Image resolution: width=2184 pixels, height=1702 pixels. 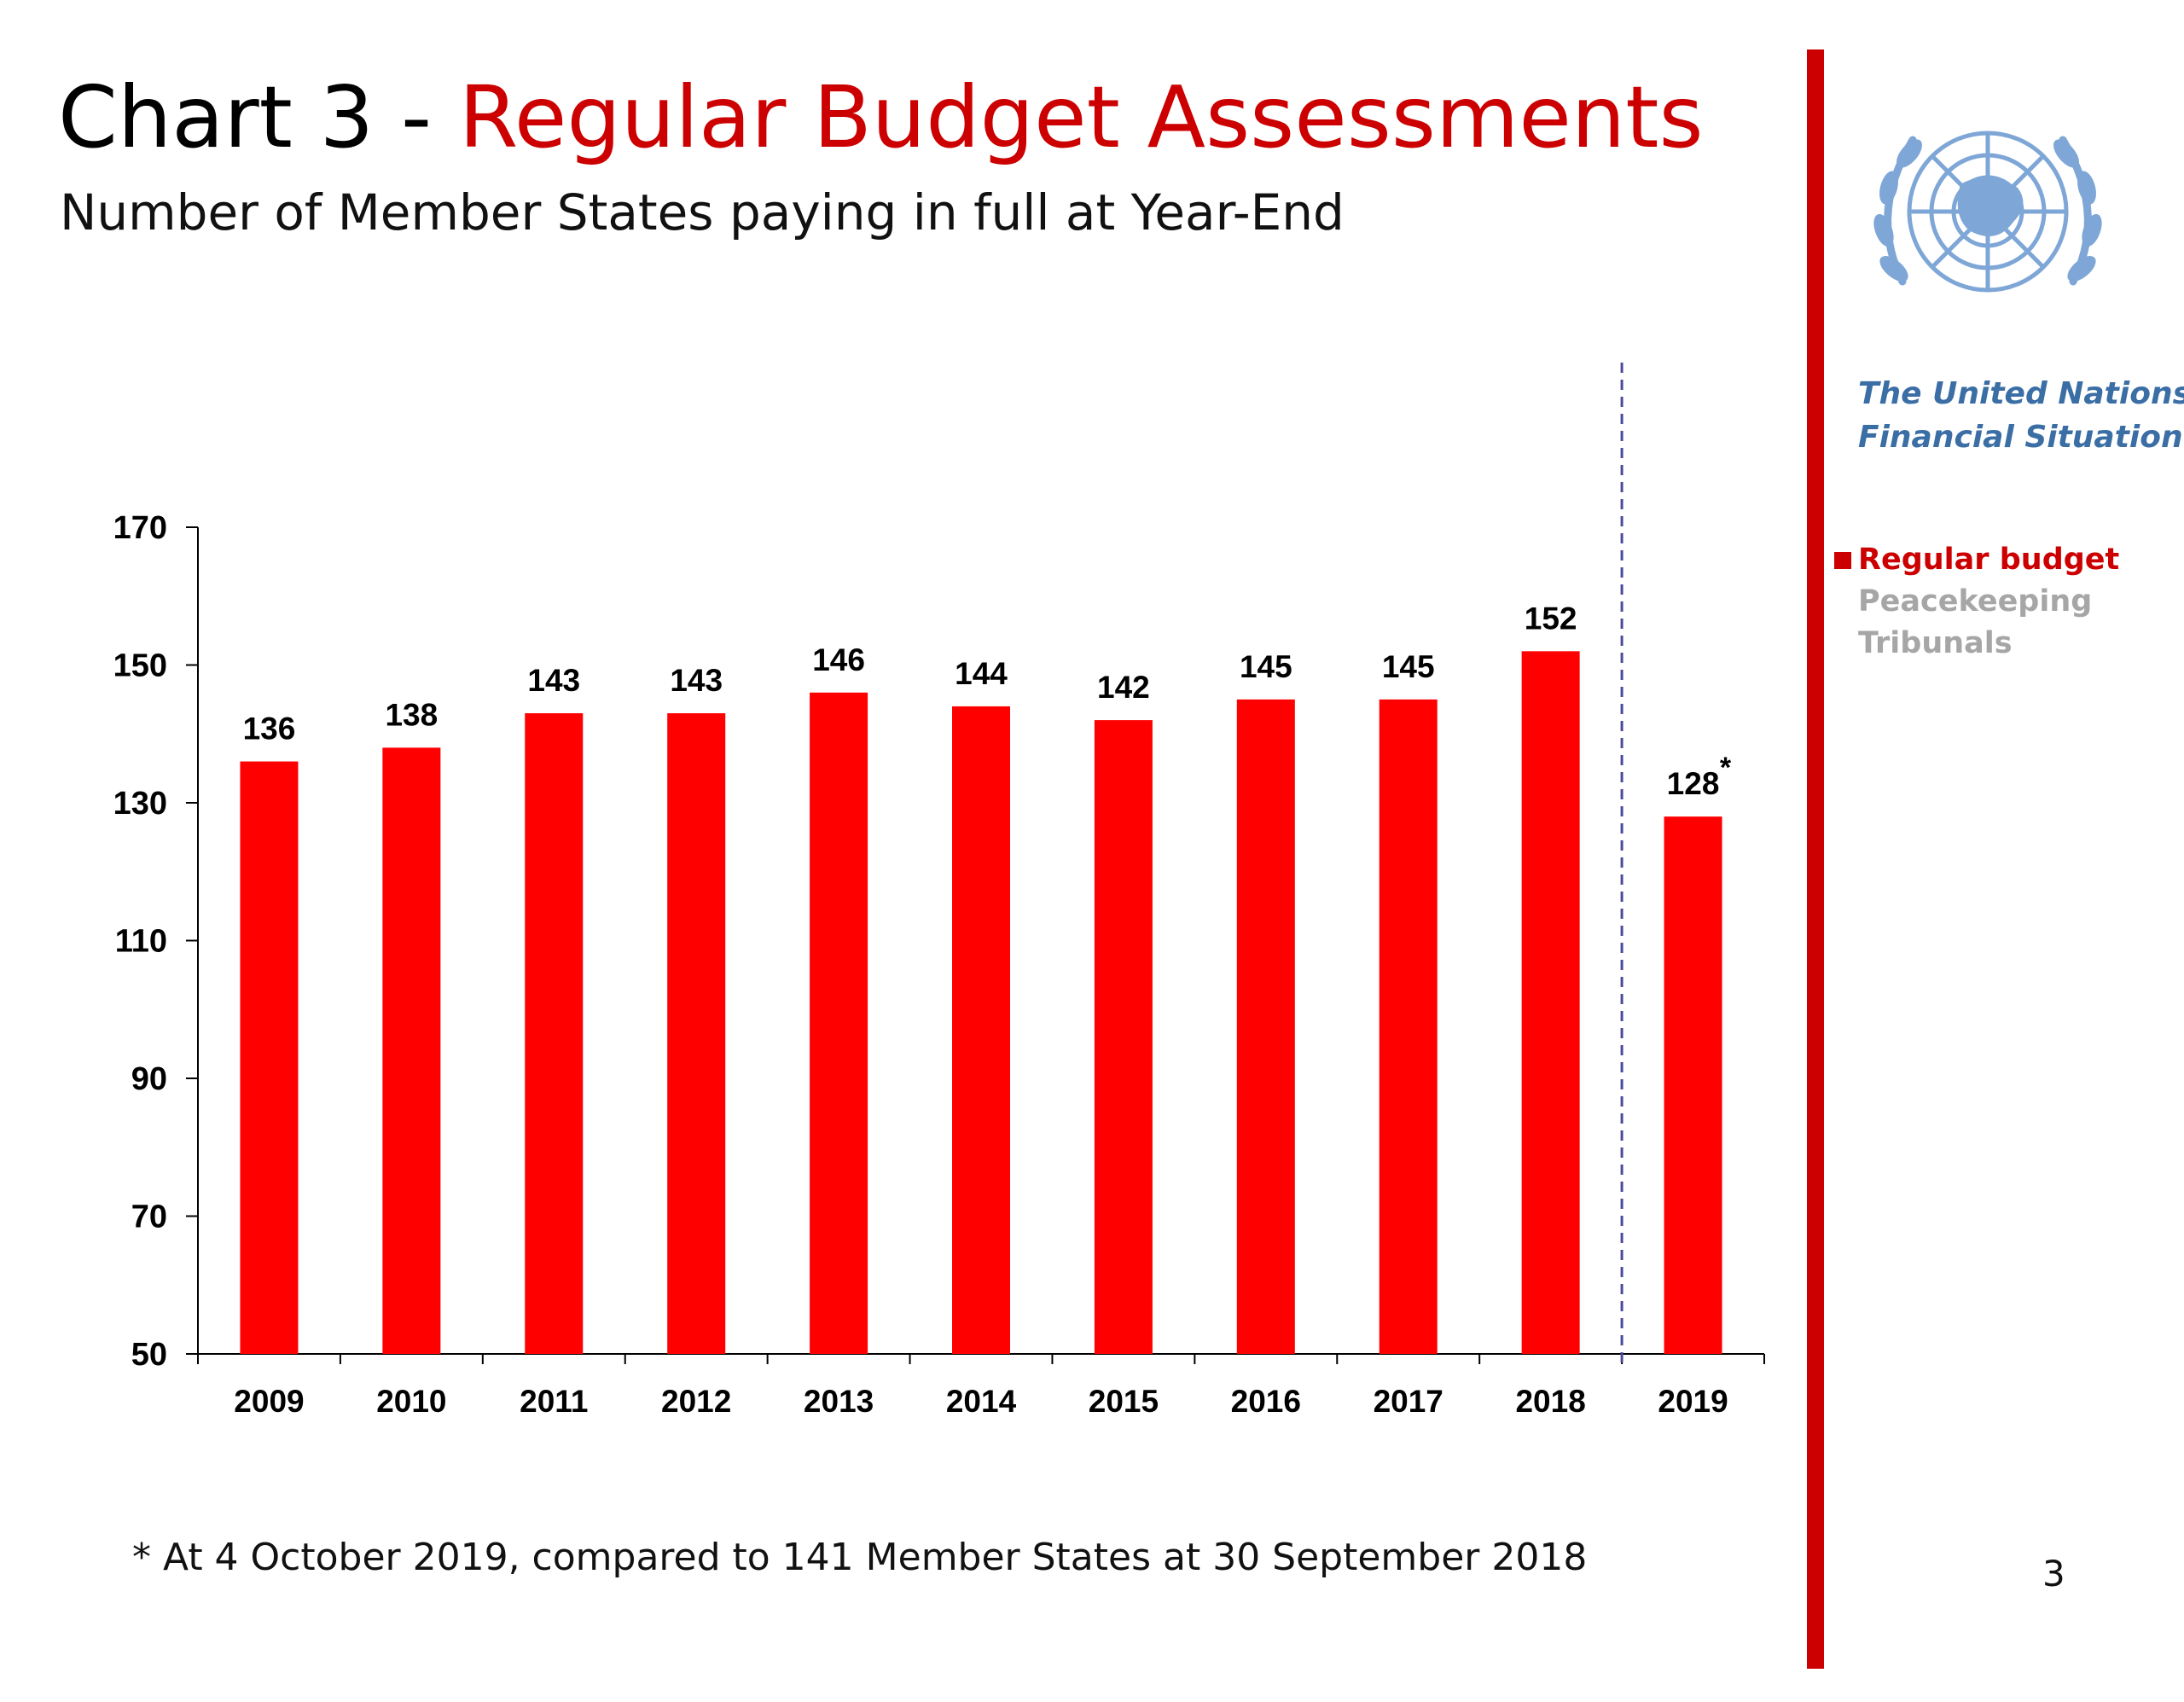 I want to click on data-label: 138, so click(x=412, y=714).